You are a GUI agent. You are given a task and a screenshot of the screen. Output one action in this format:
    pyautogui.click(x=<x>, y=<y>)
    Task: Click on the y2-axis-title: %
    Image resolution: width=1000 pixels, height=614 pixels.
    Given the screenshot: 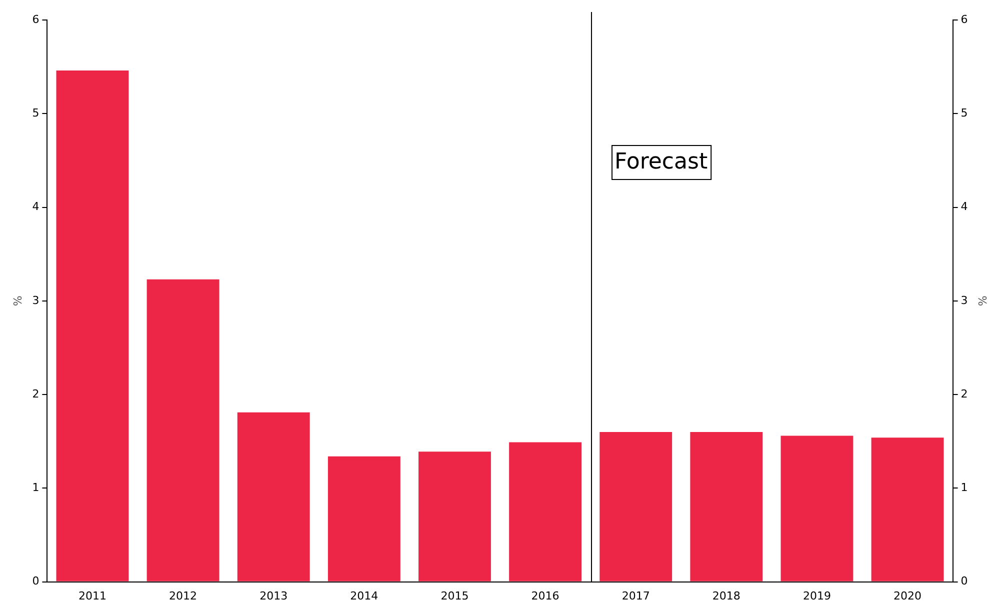 What is the action you would take?
    pyautogui.click(x=982, y=301)
    